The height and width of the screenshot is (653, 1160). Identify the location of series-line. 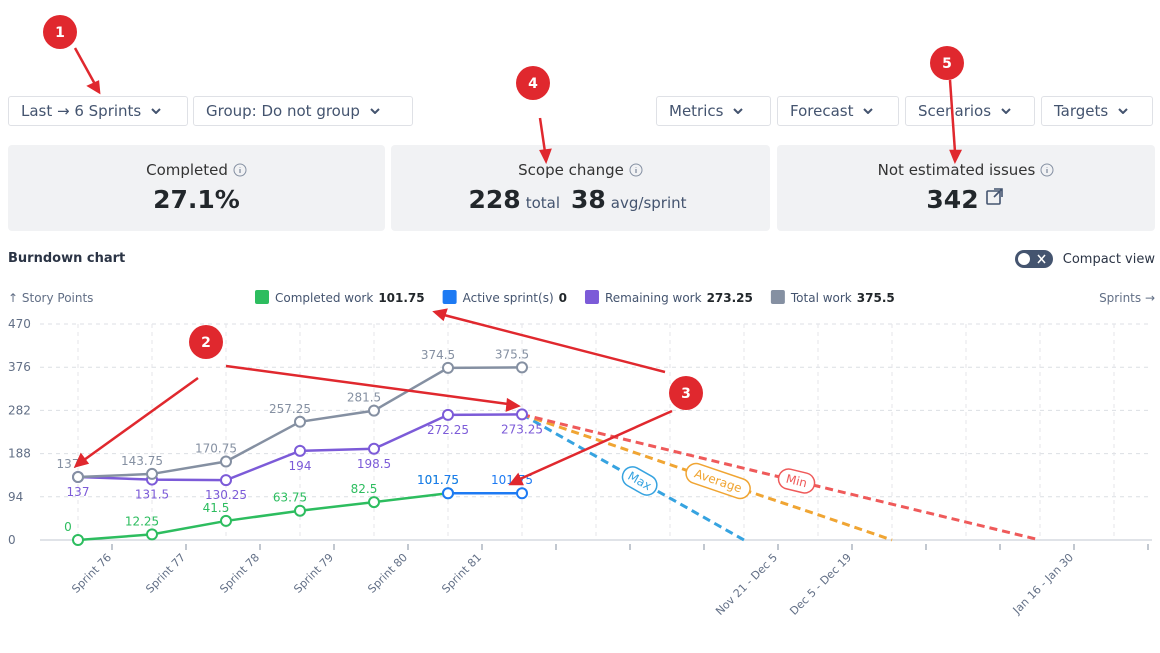
(263, 516).